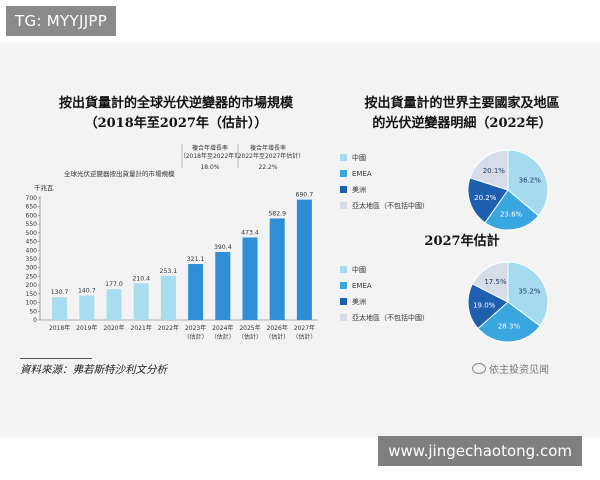 The width and height of the screenshot is (600, 480). Describe the element at coordinates (480, 451) in the screenshot. I see `watermark-bottom: www.jingechaotong.com` at that location.